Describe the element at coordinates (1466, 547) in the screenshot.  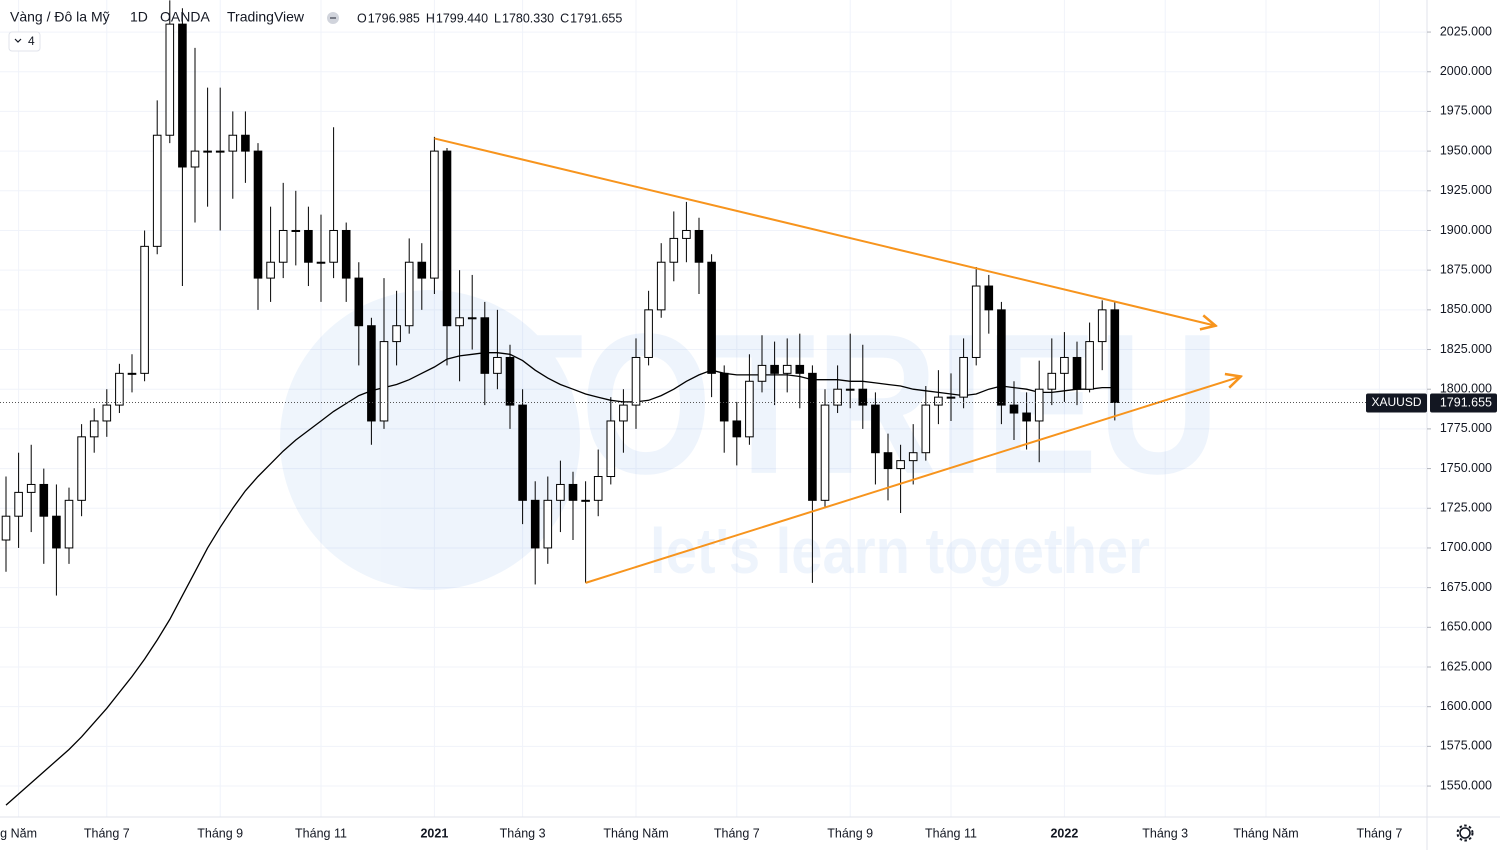
I see `y-tick-label: 1700.000` at that location.